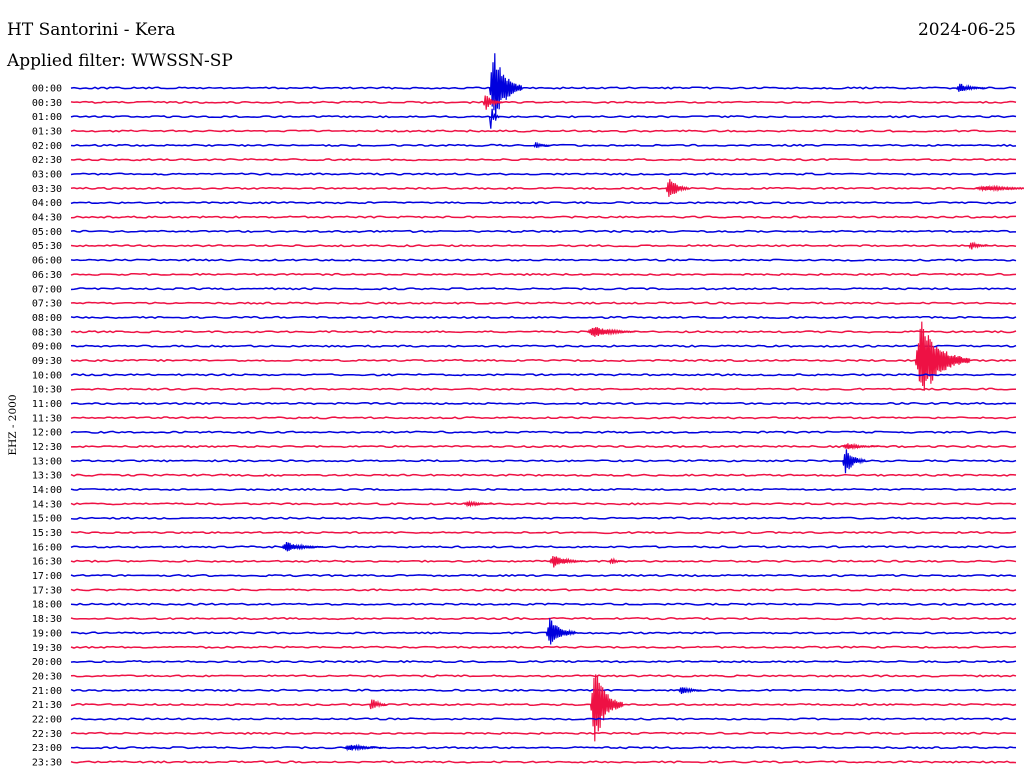  I want to click on trace-time-label: 17:30, so click(47, 590).